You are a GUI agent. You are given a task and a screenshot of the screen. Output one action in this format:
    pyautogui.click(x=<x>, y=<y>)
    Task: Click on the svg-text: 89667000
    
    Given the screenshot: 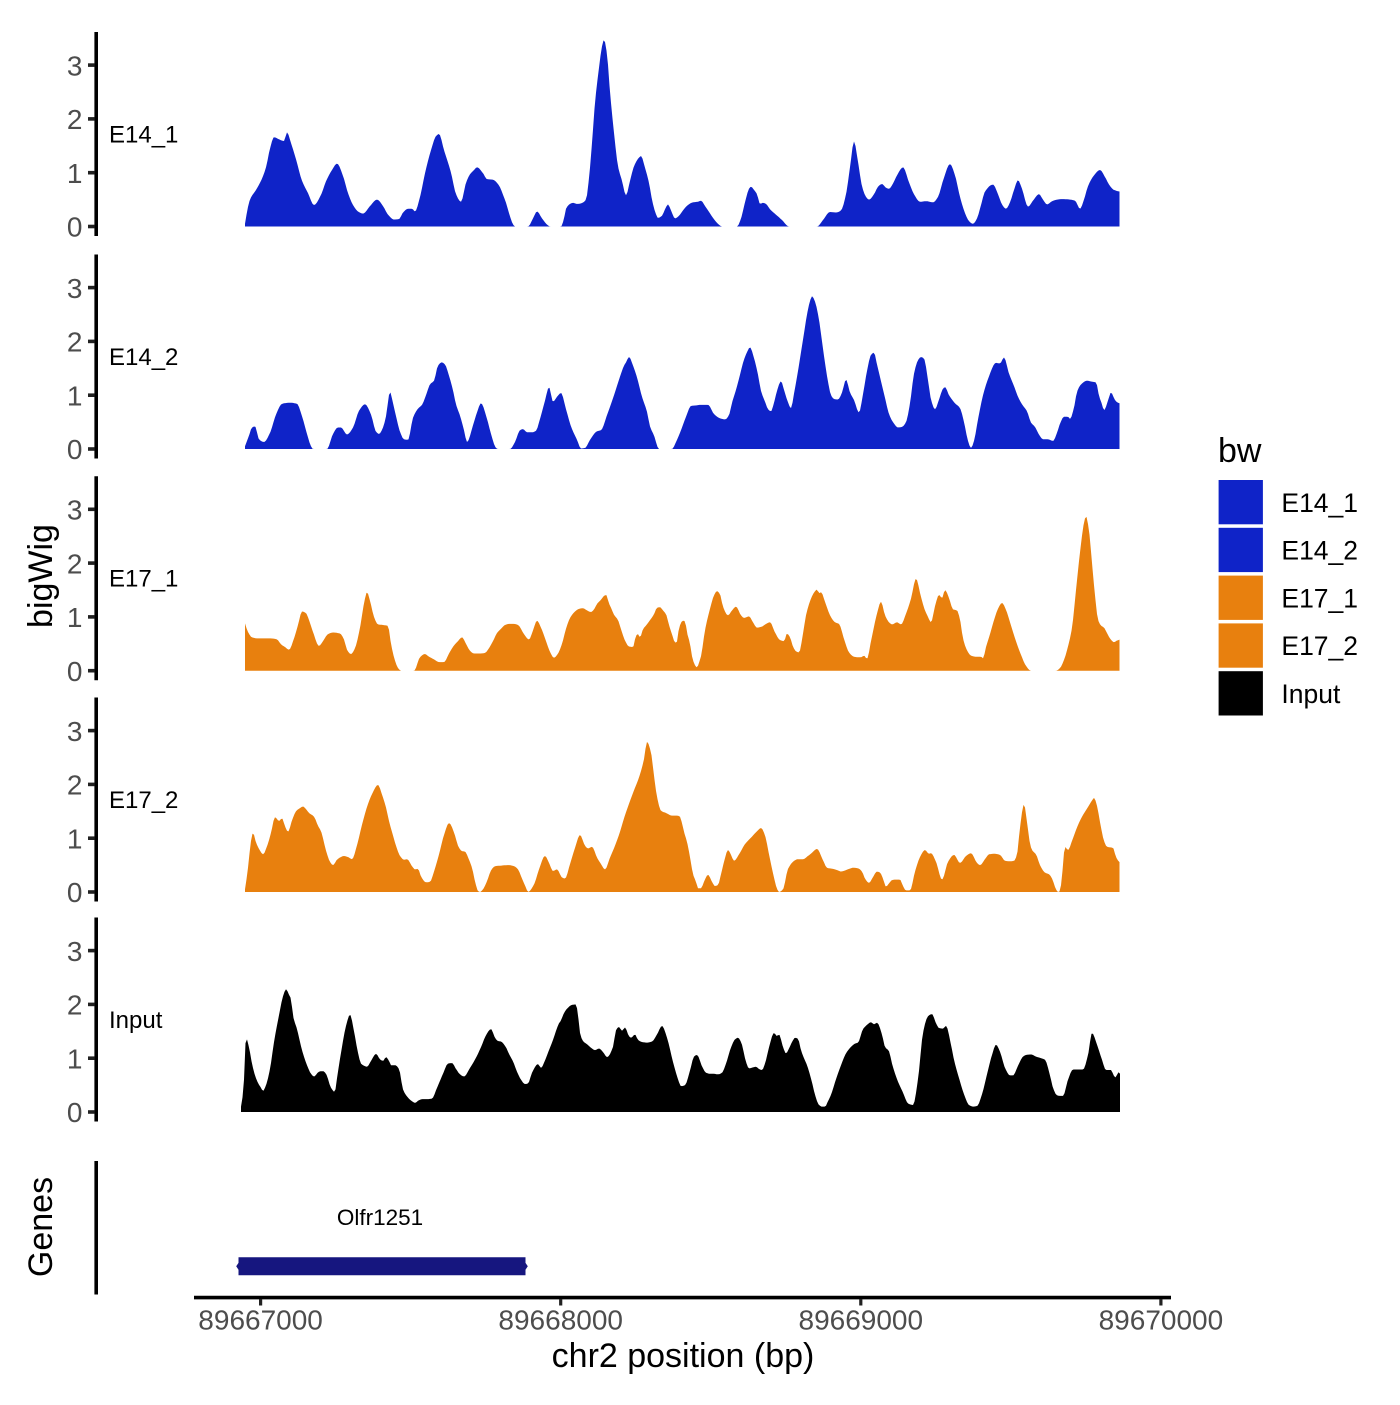 What is the action you would take?
    pyautogui.click(x=260, y=1320)
    